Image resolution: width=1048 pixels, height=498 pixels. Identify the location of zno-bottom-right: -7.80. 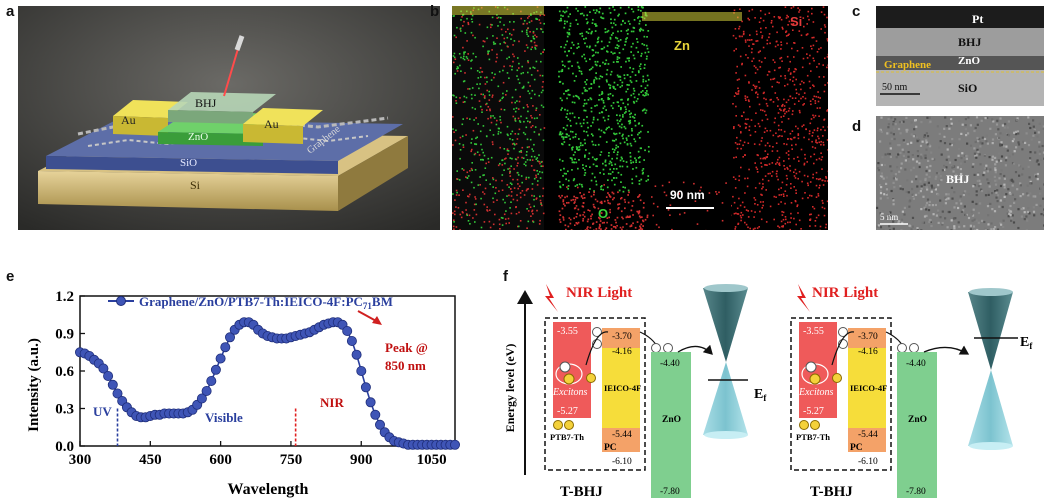
(916, 492).